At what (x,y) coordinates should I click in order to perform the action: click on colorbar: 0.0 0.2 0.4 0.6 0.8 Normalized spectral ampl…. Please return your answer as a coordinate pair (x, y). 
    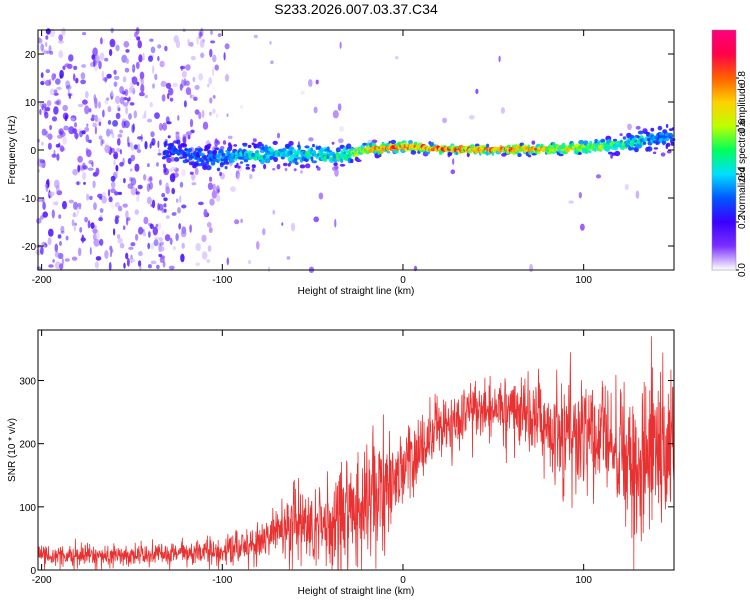
    Looking at the image, I should click on (729, 153).